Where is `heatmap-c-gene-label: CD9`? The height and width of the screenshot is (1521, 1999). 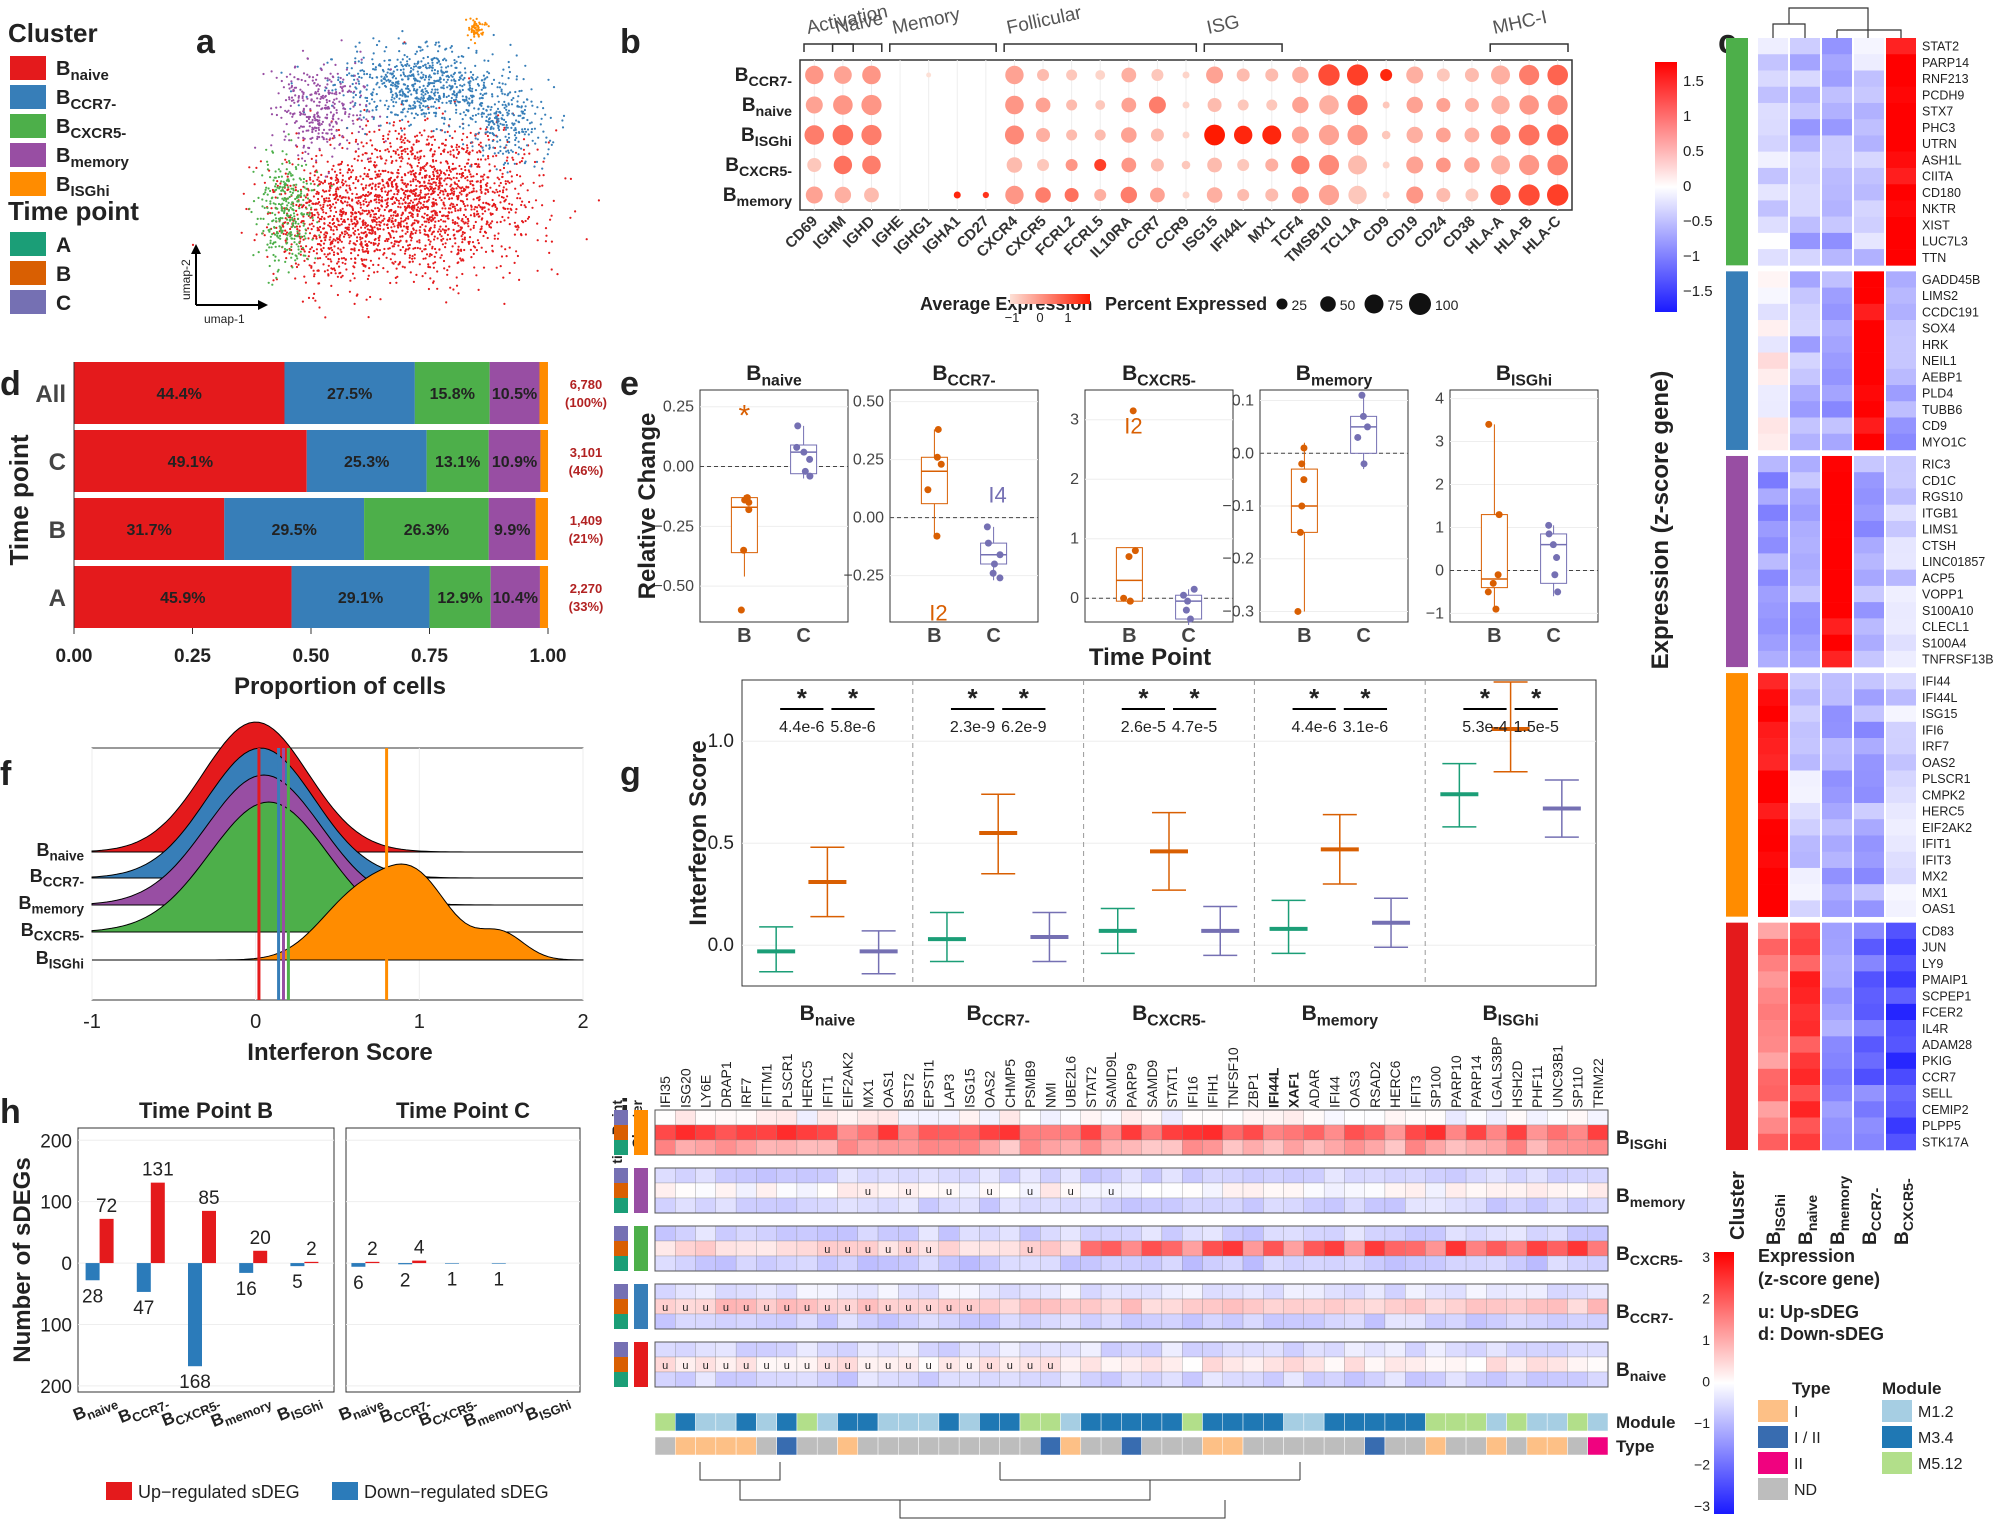
heatmap-c-gene-label: CD9 is located at coordinates (1934, 426).